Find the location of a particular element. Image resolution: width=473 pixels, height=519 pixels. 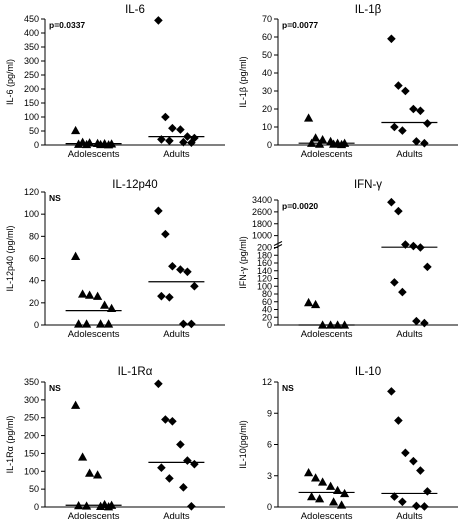

y-tick-label: 2600 is located at coordinates (262, 212).